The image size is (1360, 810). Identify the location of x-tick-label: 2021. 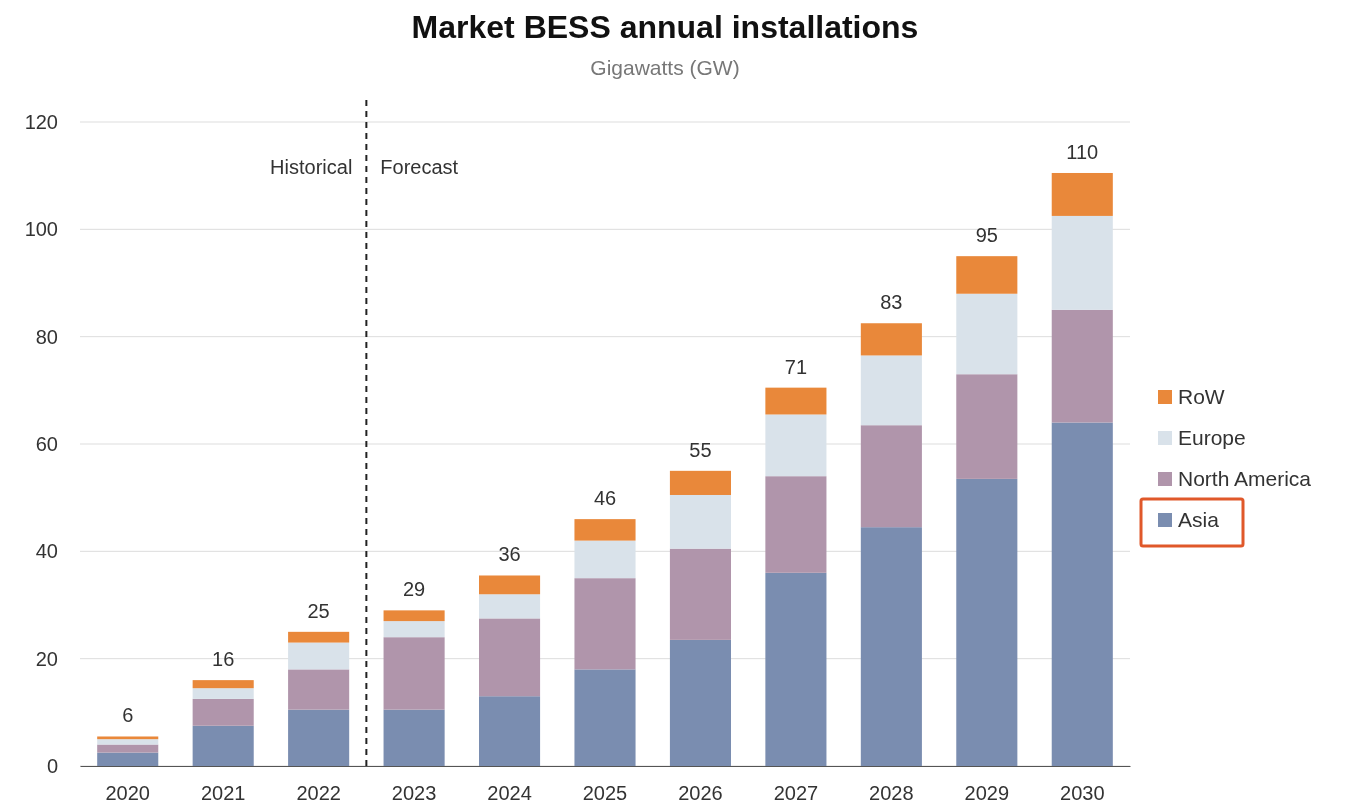
(223, 793).